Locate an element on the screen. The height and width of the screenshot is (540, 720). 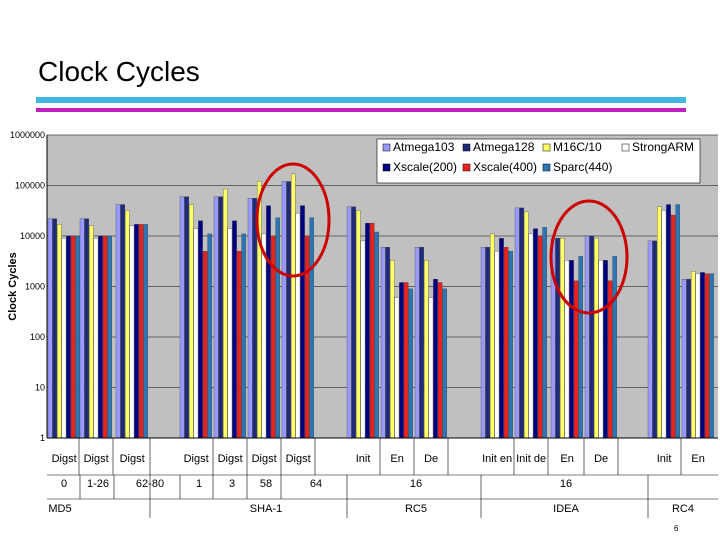
legend-label: Atmega128 is located at coordinates (504, 147).